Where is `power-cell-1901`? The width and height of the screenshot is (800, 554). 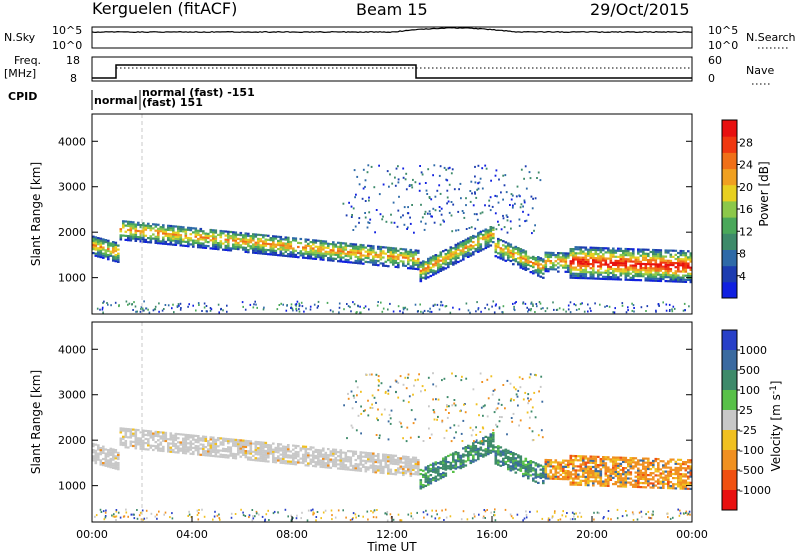 power-cell-1901 is located at coordinates (668, 273).